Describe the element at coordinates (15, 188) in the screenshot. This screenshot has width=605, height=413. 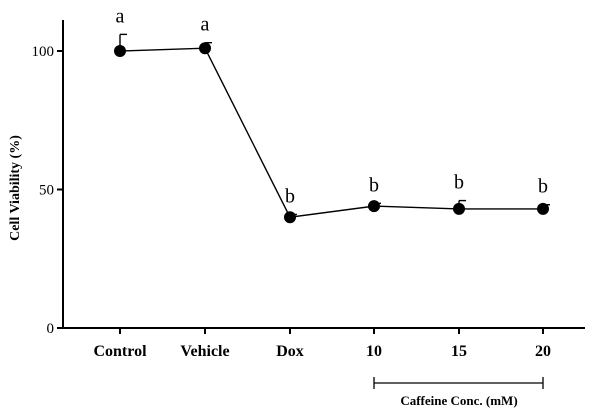
I see `y-axis-label: Cell Viability (%)` at that location.